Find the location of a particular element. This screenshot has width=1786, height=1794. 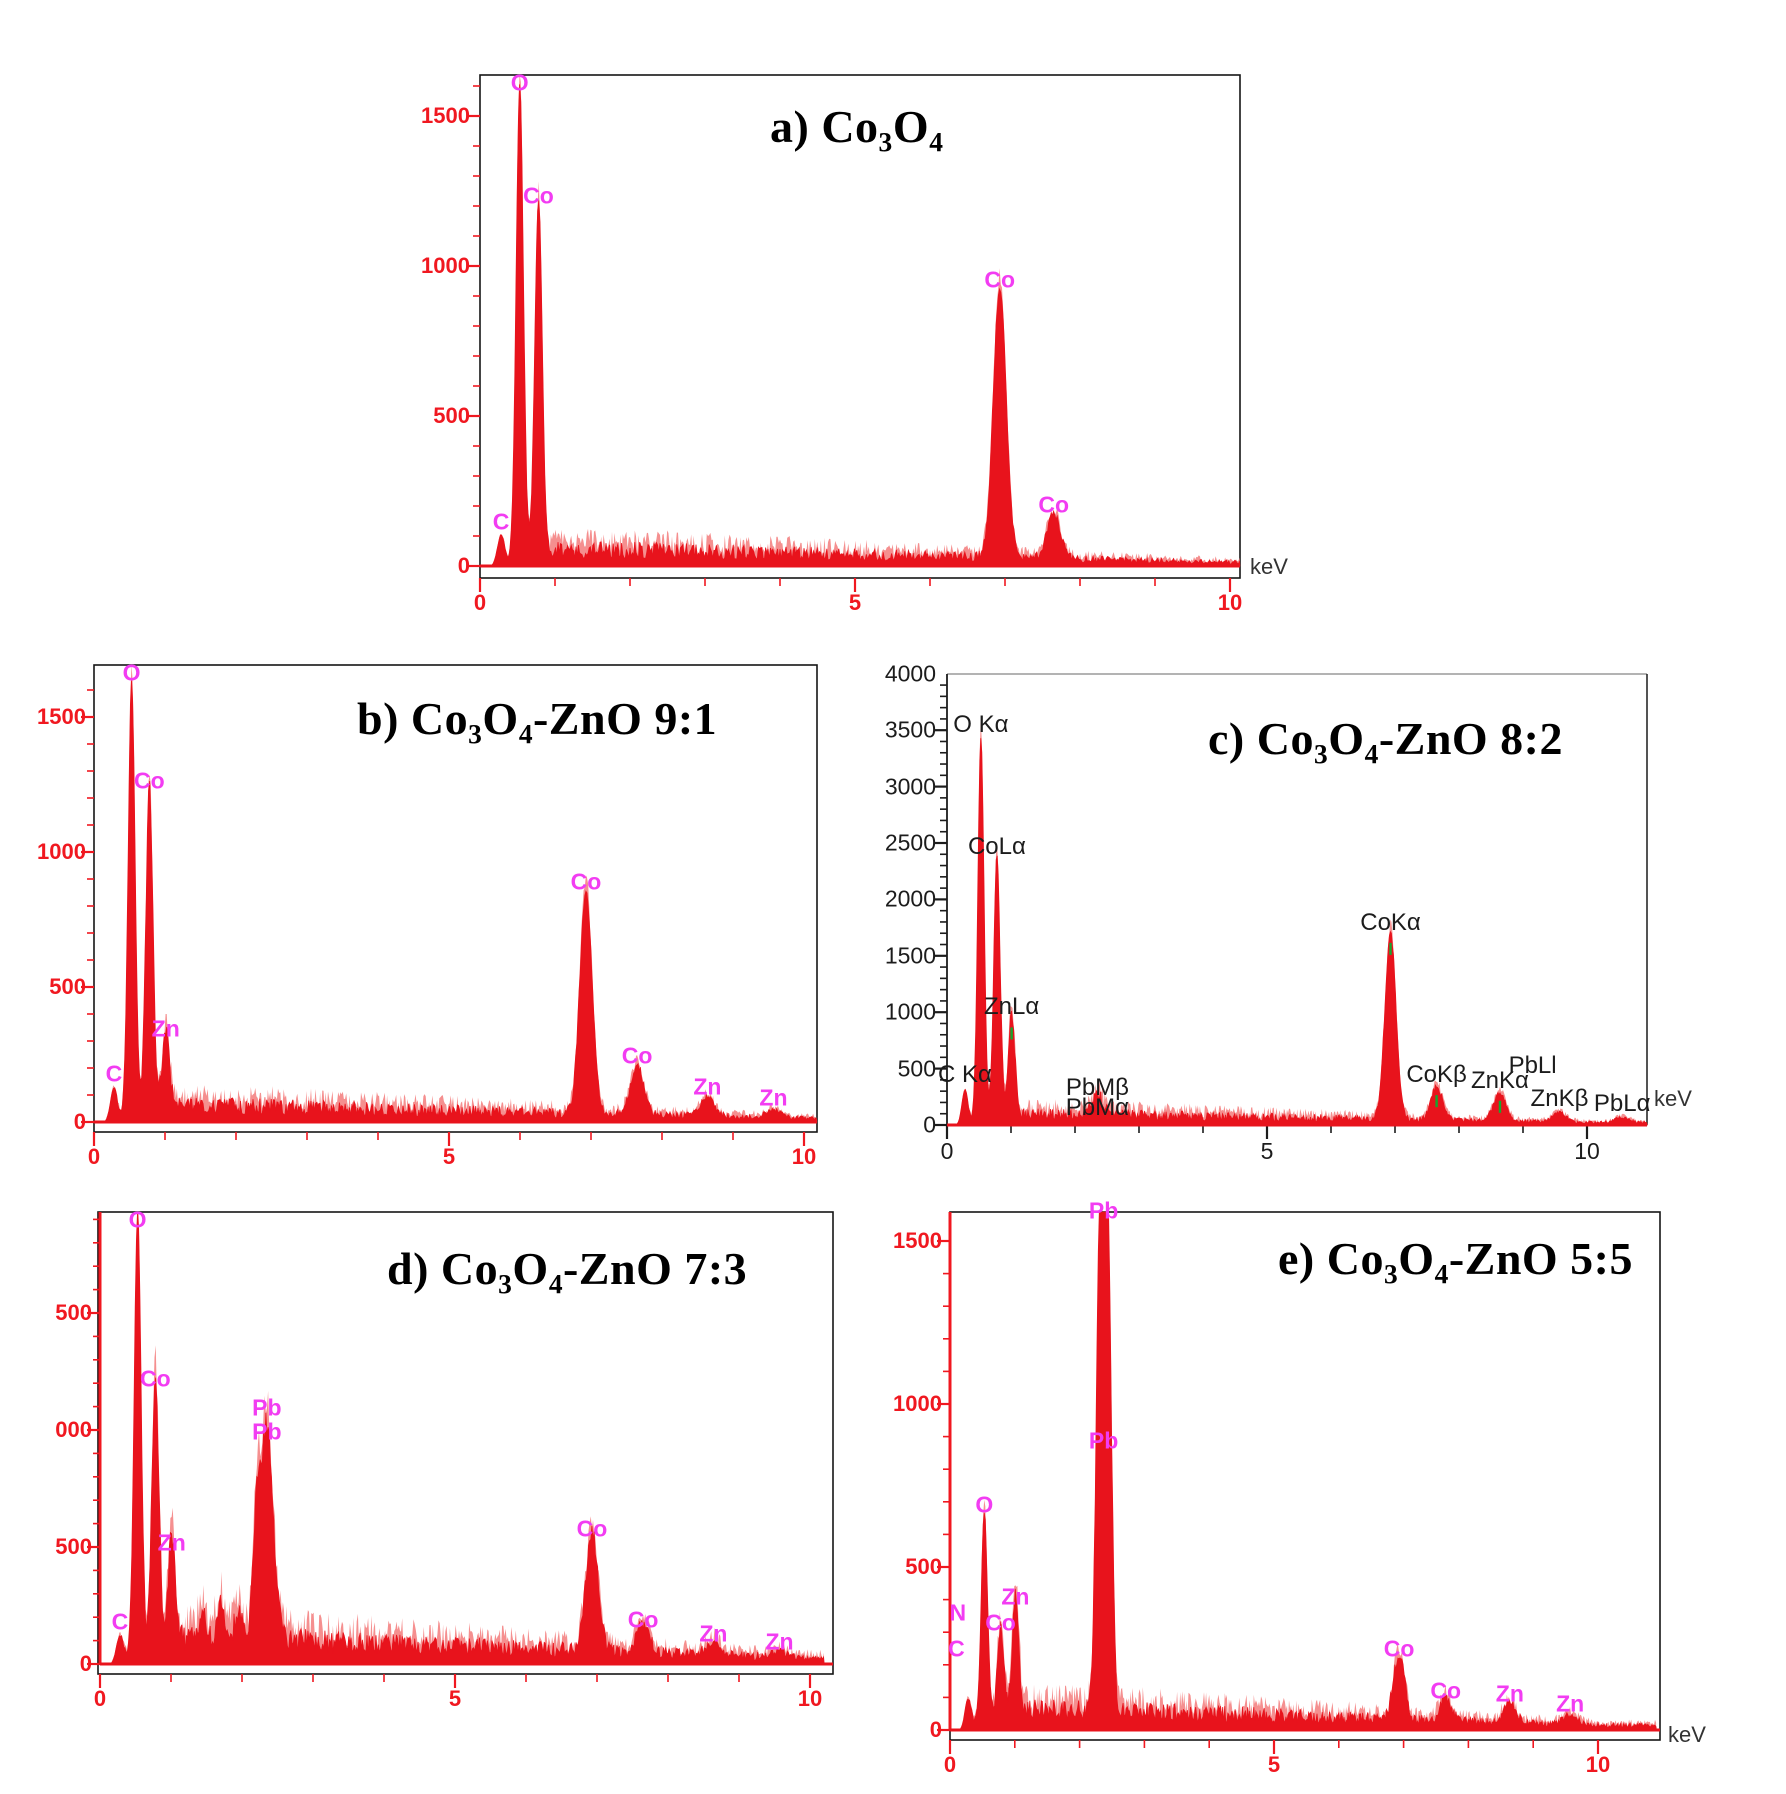

panel-a-title: a) Co₃O₄ is located at coordinates (857, 126).